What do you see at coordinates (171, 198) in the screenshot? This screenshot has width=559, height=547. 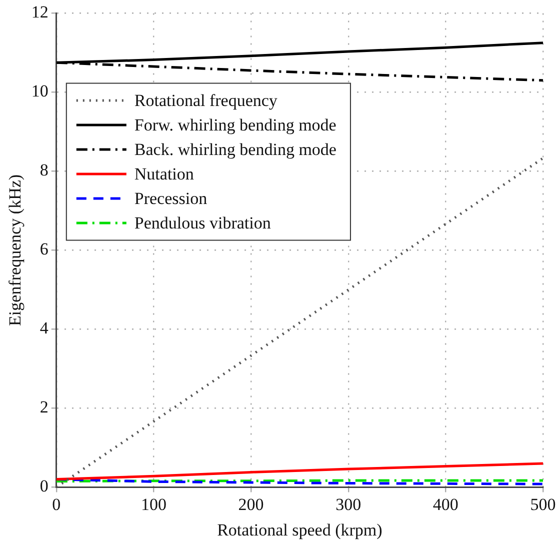 I see `legend-label: Precession` at bounding box center [171, 198].